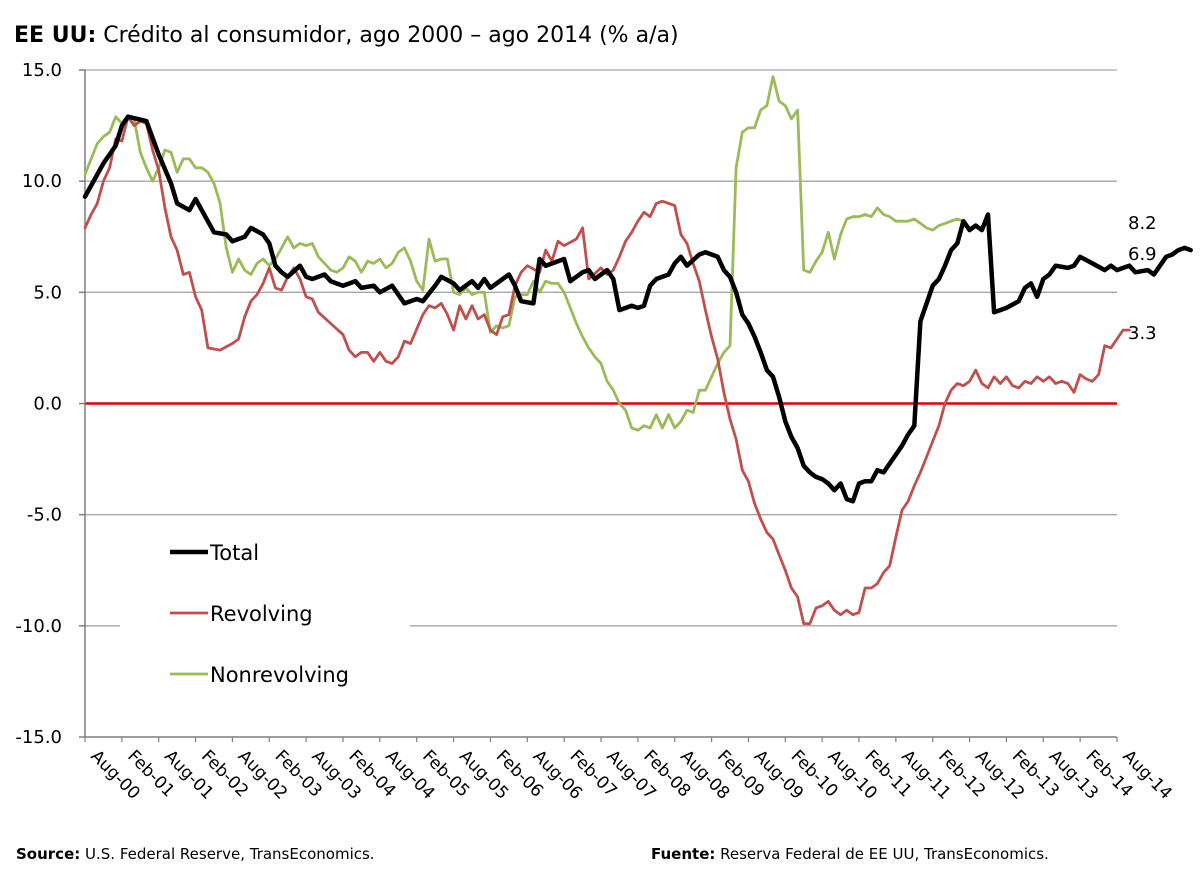 The image size is (1200, 871). What do you see at coordinates (55, 35) in the screenshot?
I see `chart-title-bold: EE UU:` at bounding box center [55, 35].